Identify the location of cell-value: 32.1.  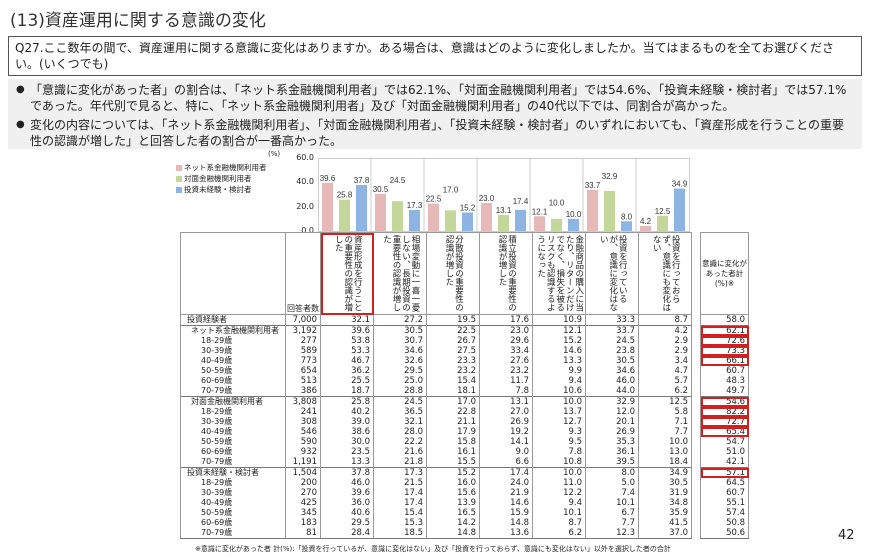
(400, 422).